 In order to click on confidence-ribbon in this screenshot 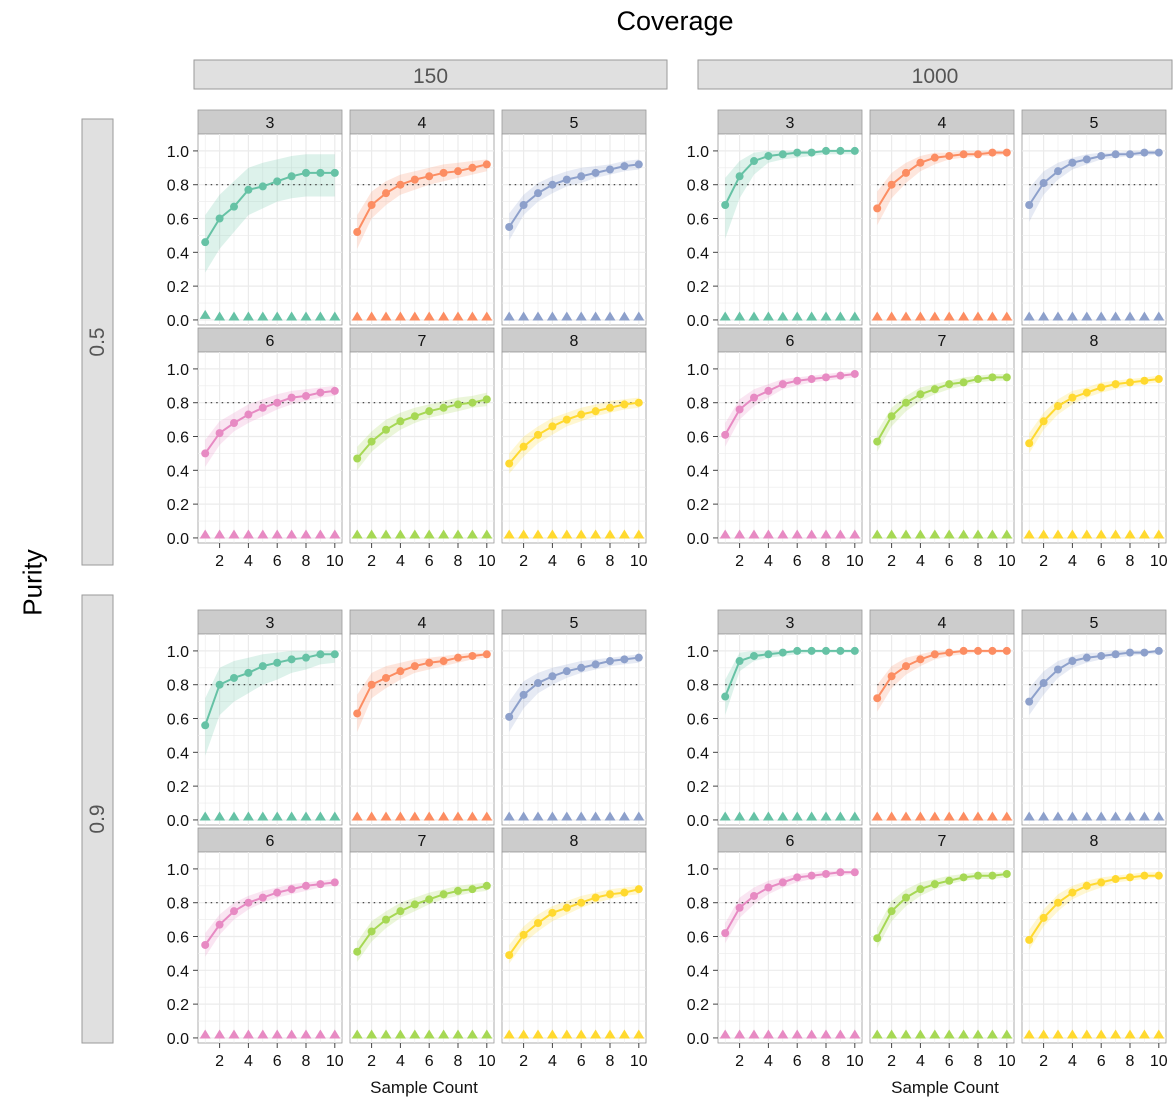, I will do `click(1094, 911)`.